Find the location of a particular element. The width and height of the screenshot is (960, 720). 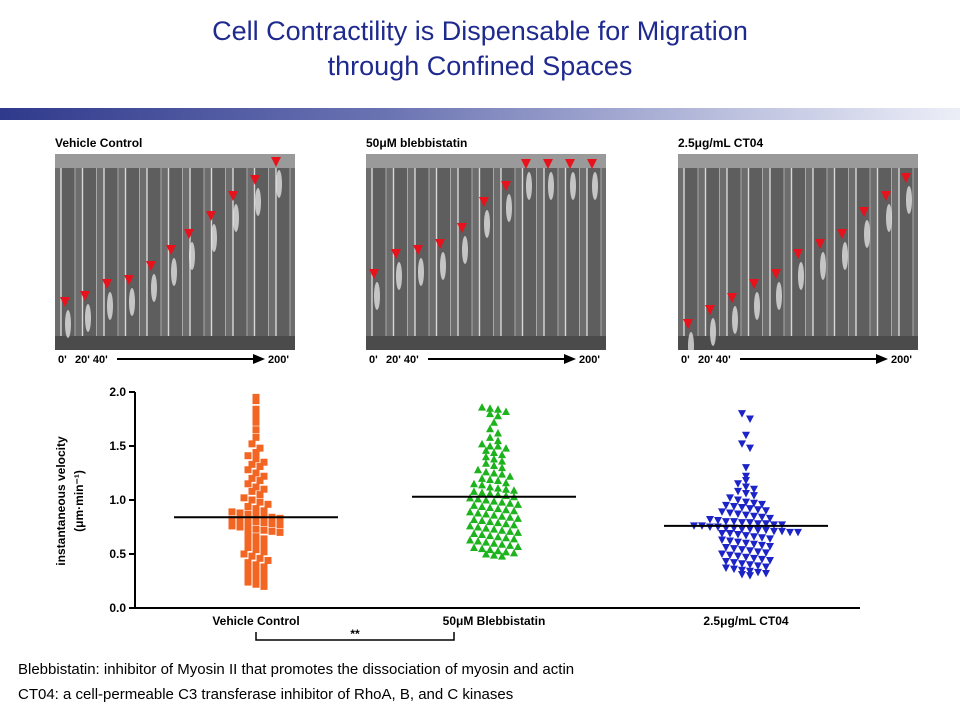

y-tick-label: 0.0 is located at coordinates (117, 608).